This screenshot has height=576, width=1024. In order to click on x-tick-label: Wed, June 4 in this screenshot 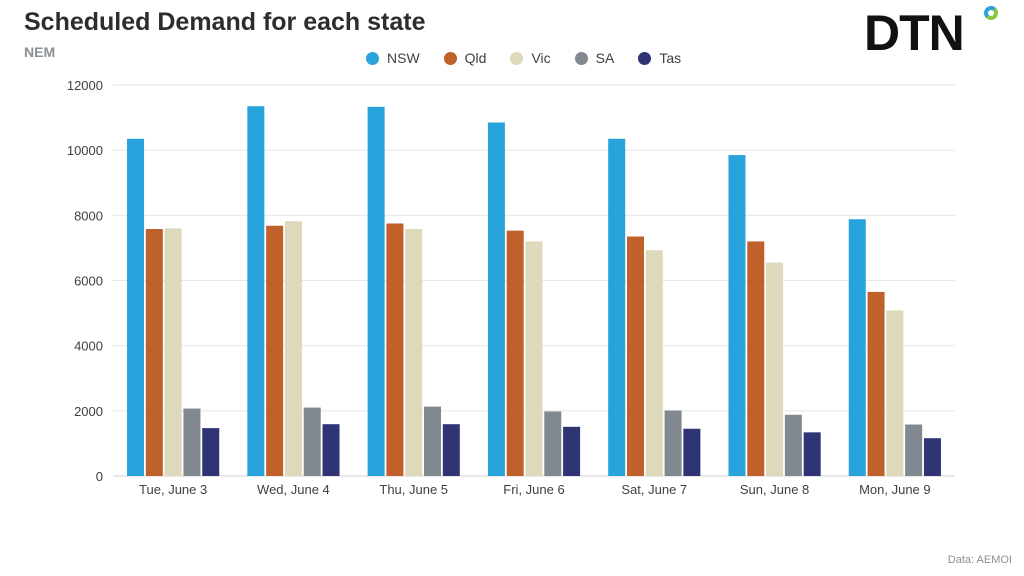, I will do `click(293, 489)`.